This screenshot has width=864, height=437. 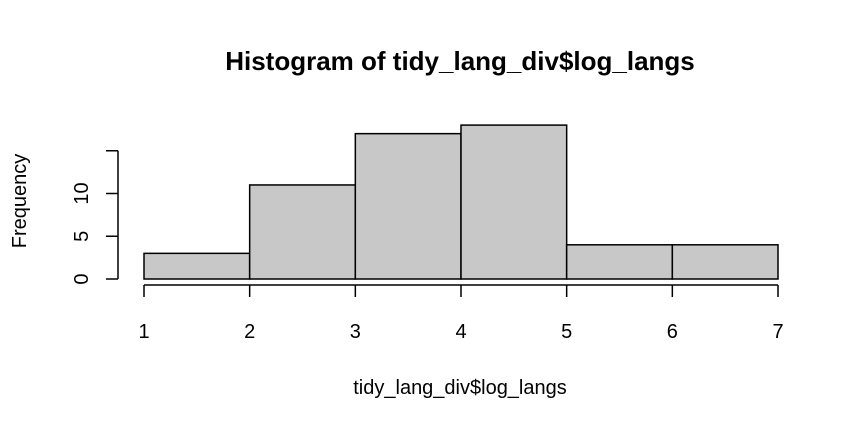 I want to click on y-tick-label: 10, so click(x=82, y=193).